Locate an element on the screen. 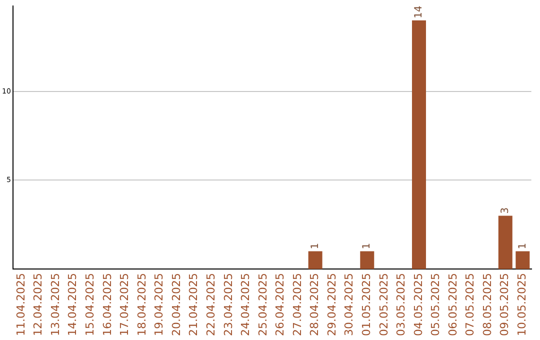 Image resolution: width=540 pixels, height=340 pixels. x-tick-label: 16.04.2025 is located at coordinates (107, 304).